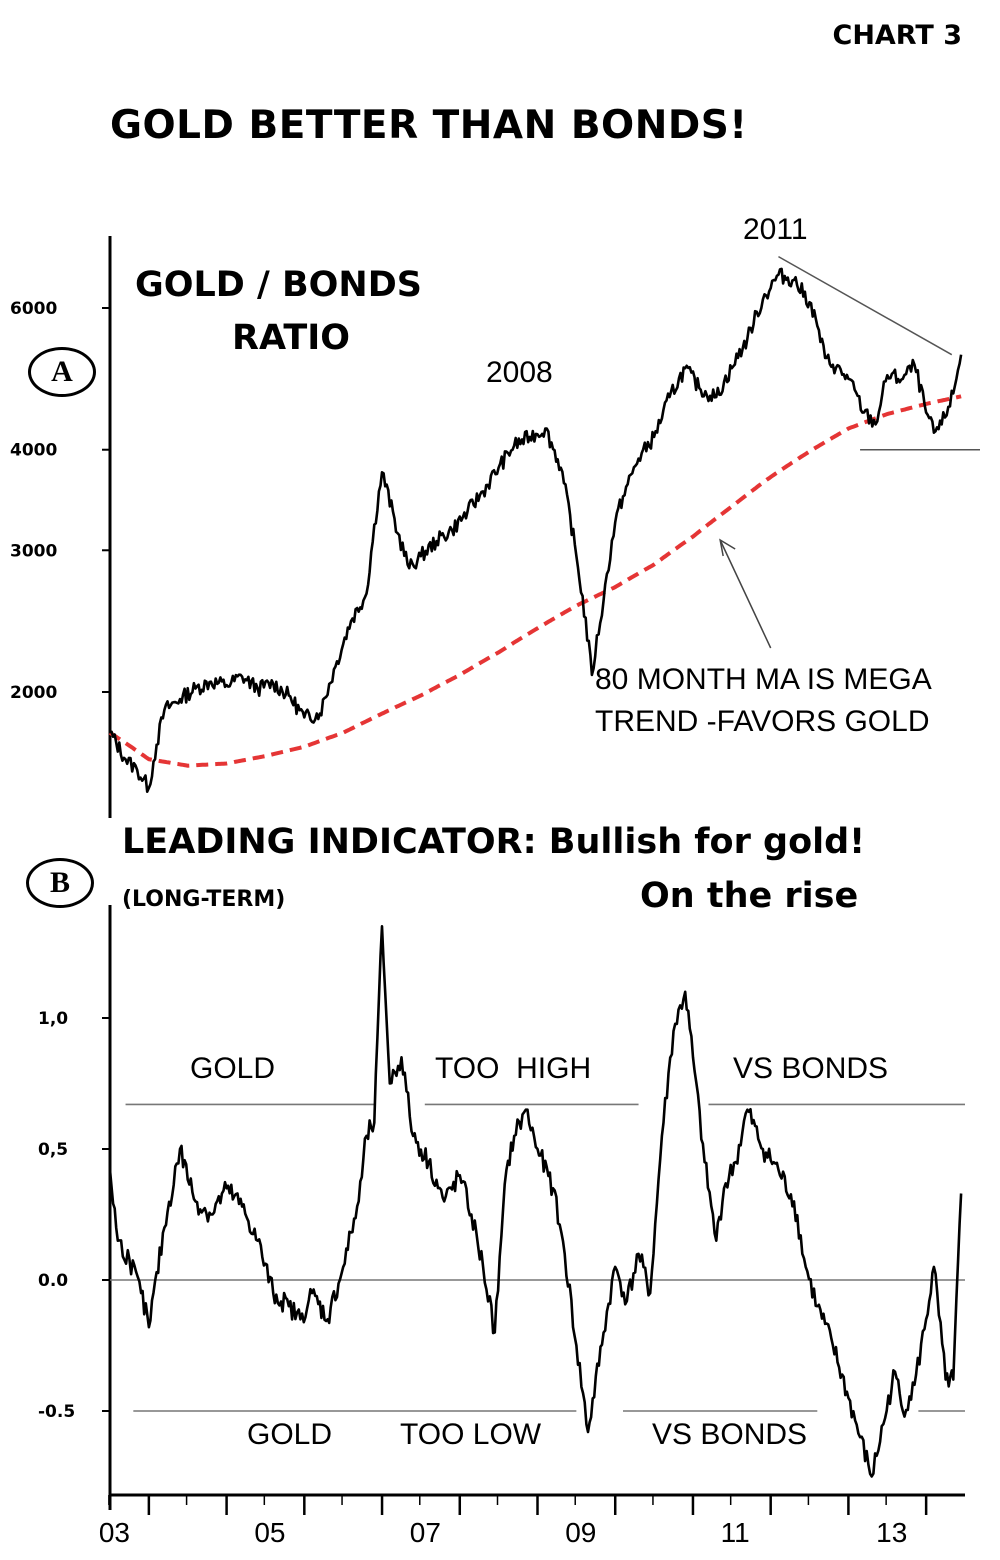  I want to click on panel-b-x-tick-label: 09, so click(580, 1532).